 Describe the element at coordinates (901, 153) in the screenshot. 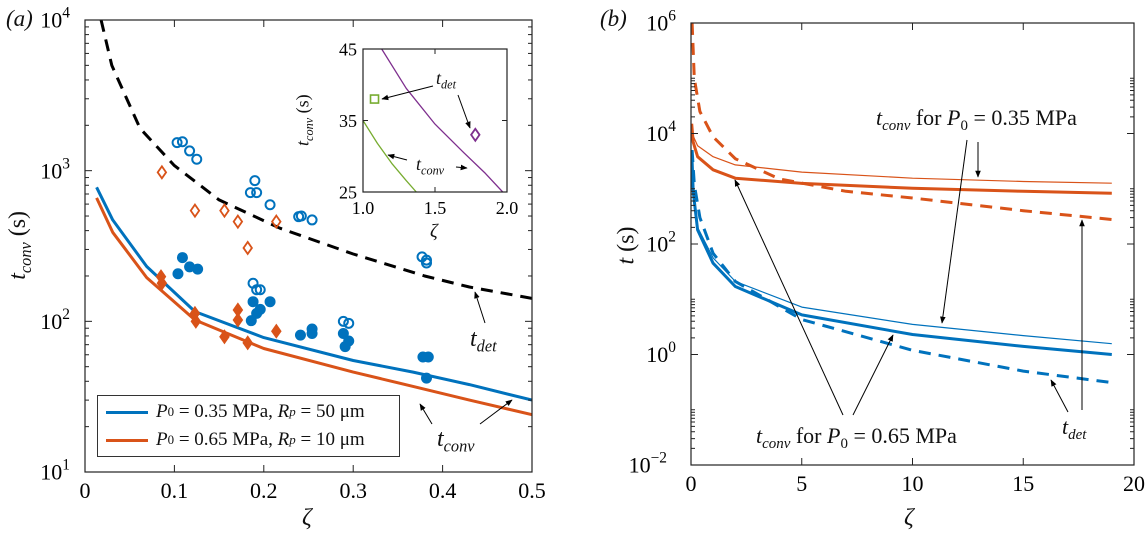

I see `series-line-orange-thin` at that location.